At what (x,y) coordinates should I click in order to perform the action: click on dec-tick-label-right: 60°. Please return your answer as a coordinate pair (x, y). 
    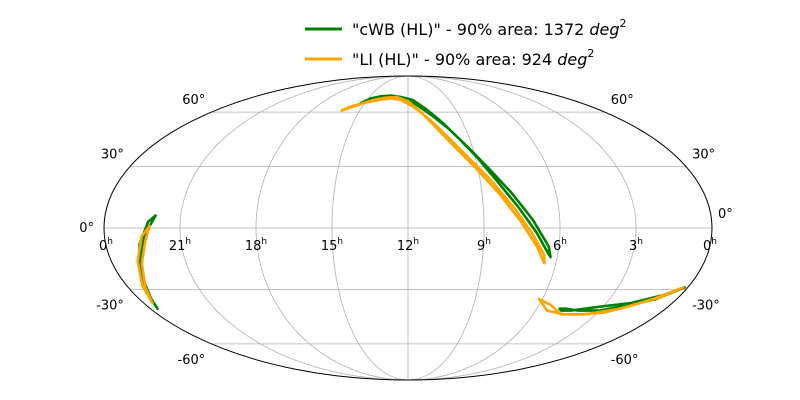
    Looking at the image, I should click on (622, 100).